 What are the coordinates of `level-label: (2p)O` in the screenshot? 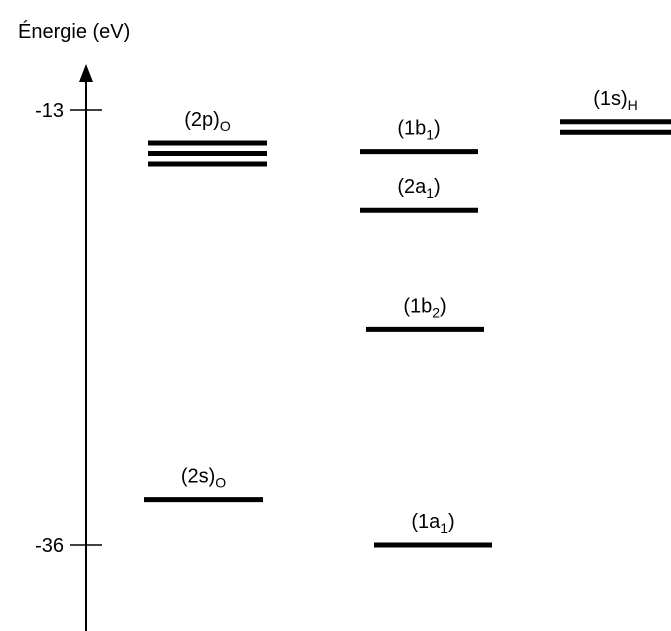 It's located at (207, 121).